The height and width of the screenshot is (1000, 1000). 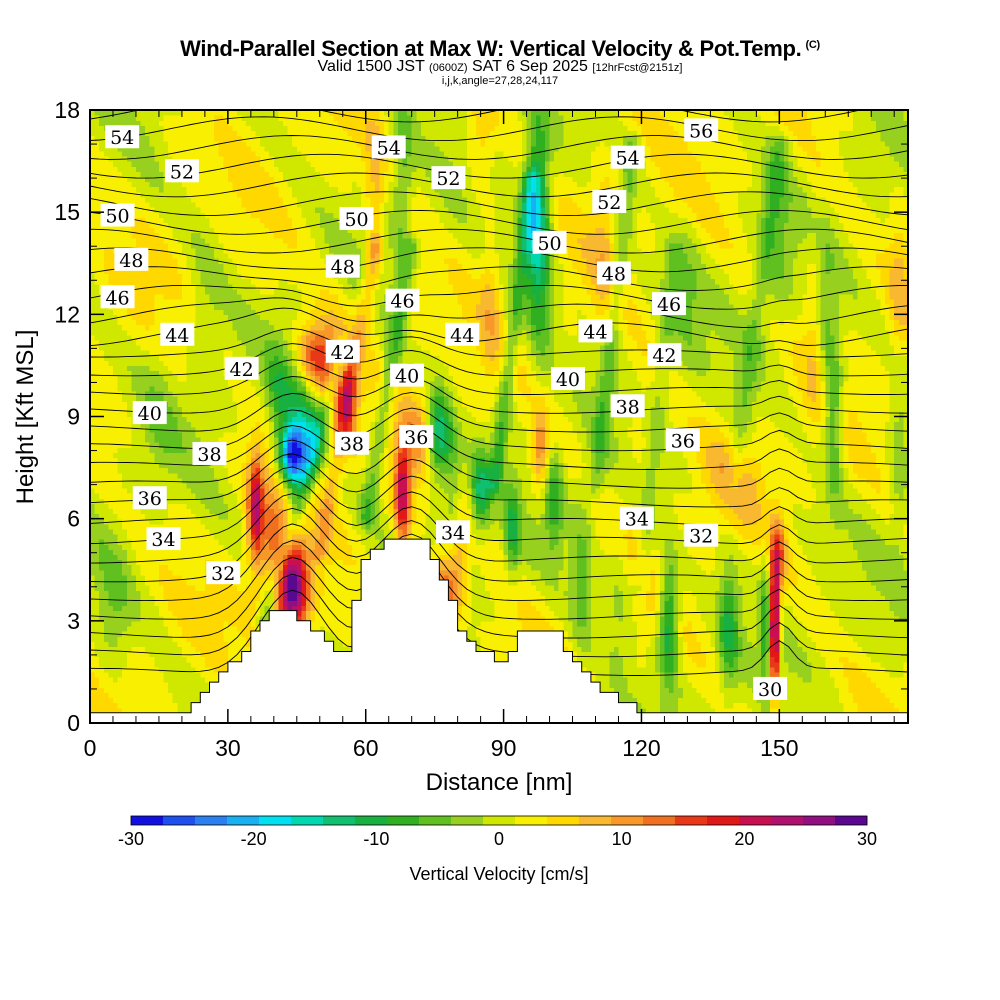 I want to click on colorbar-tick-label: 20, so click(x=744, y=839).